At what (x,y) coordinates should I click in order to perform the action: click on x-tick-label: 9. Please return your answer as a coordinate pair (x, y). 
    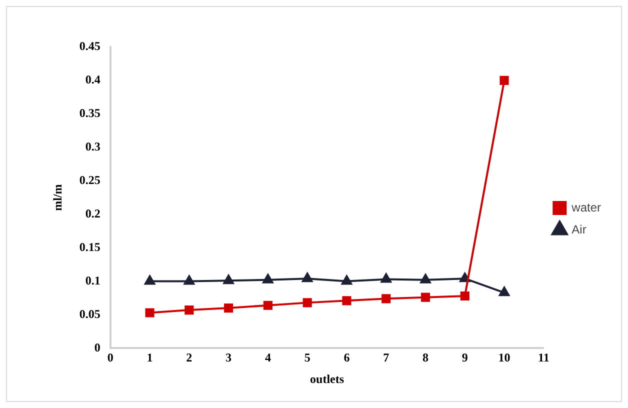
    Looking at the image, I should click on (465, 357).